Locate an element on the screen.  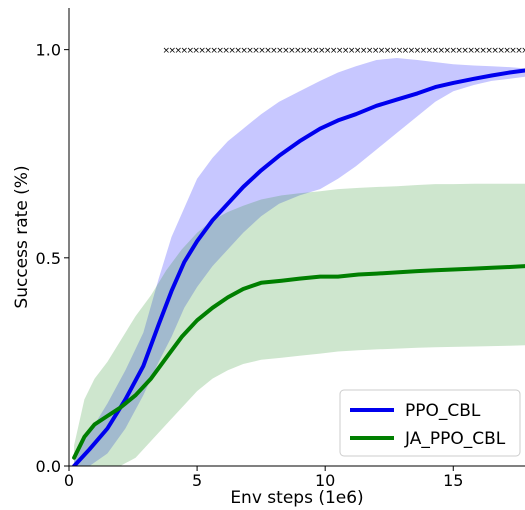
legend: PPO_CBL JA_PPO_CBL is located at coordinates (430, 423).